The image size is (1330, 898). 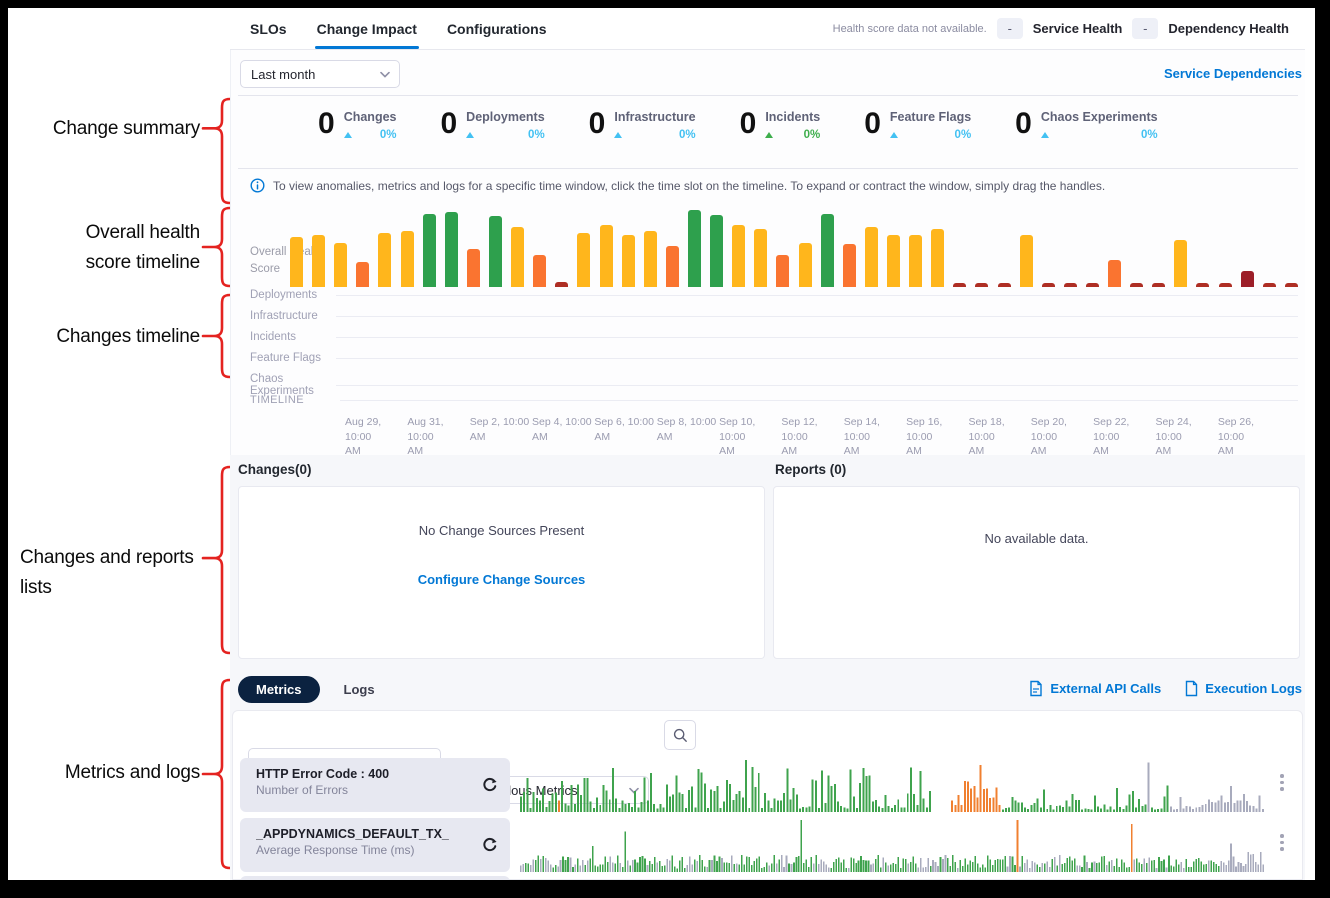 I want to click on metric-row-card: HTTP Error Code : 400 Number of Errors, so click(x=375, y=785).